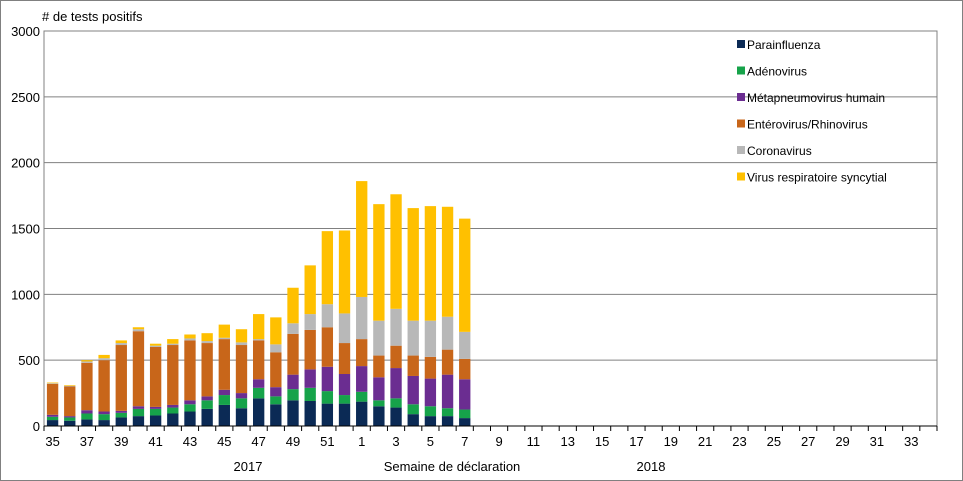 Image resolution: width=963 pixels, height=481 pixels. What do you see at coordinates (327, 441) in the screenshot?
I see `x-tick-label: 51` at bounding box center [327, 441].